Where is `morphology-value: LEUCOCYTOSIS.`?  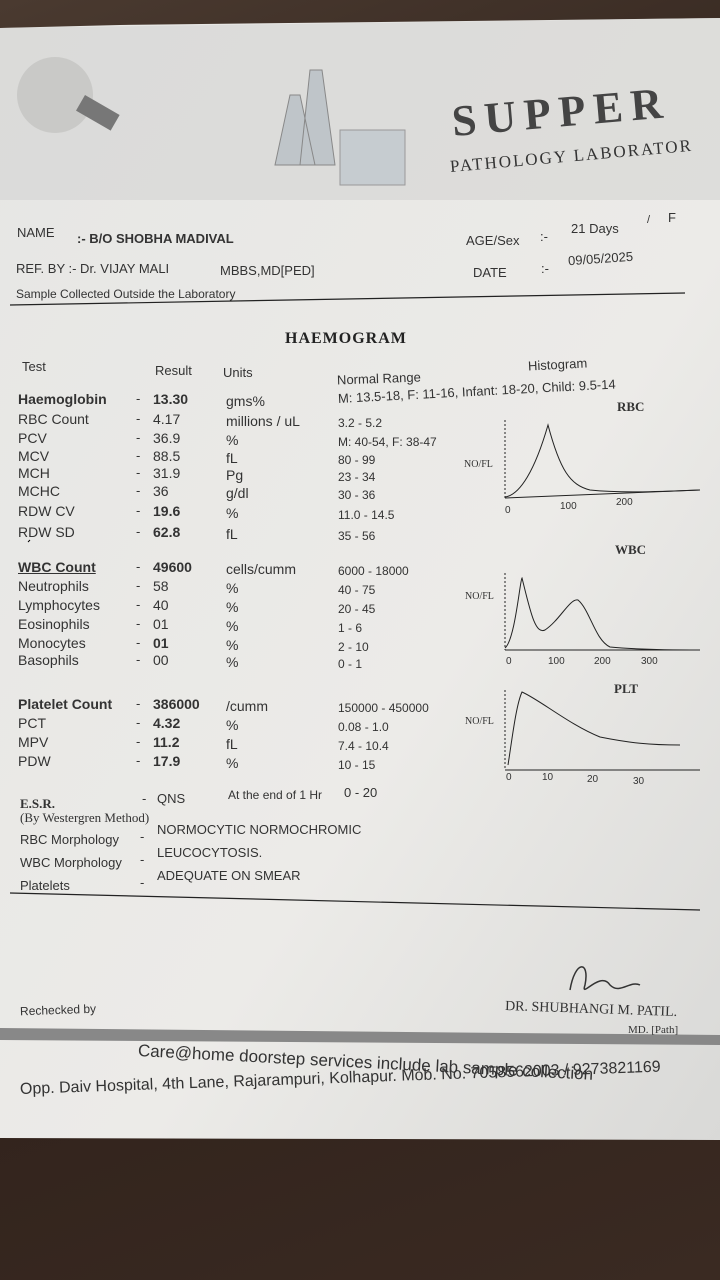 morphology-value: LEUCOCYTOSIS. is located at coordinates (210, 852).